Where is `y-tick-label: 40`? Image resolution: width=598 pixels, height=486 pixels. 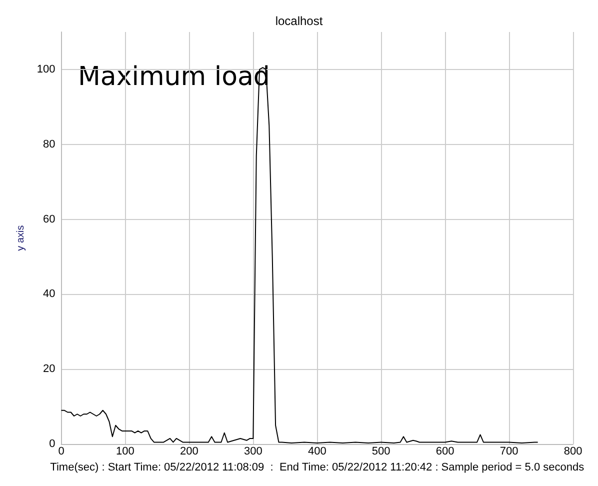 y-tick-label: 40 is located at coordinates (49, 294).